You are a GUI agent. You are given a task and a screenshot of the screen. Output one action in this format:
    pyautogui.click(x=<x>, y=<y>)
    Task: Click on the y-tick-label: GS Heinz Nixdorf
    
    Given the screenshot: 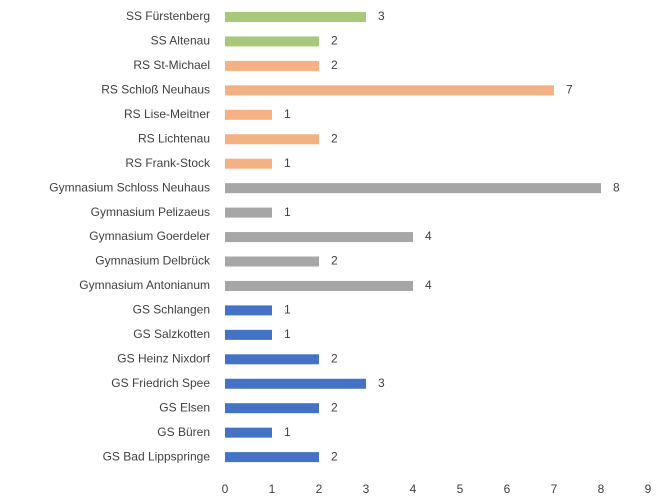 What is the action you would take?
    pyautogui.click(x=163, y=358)
    